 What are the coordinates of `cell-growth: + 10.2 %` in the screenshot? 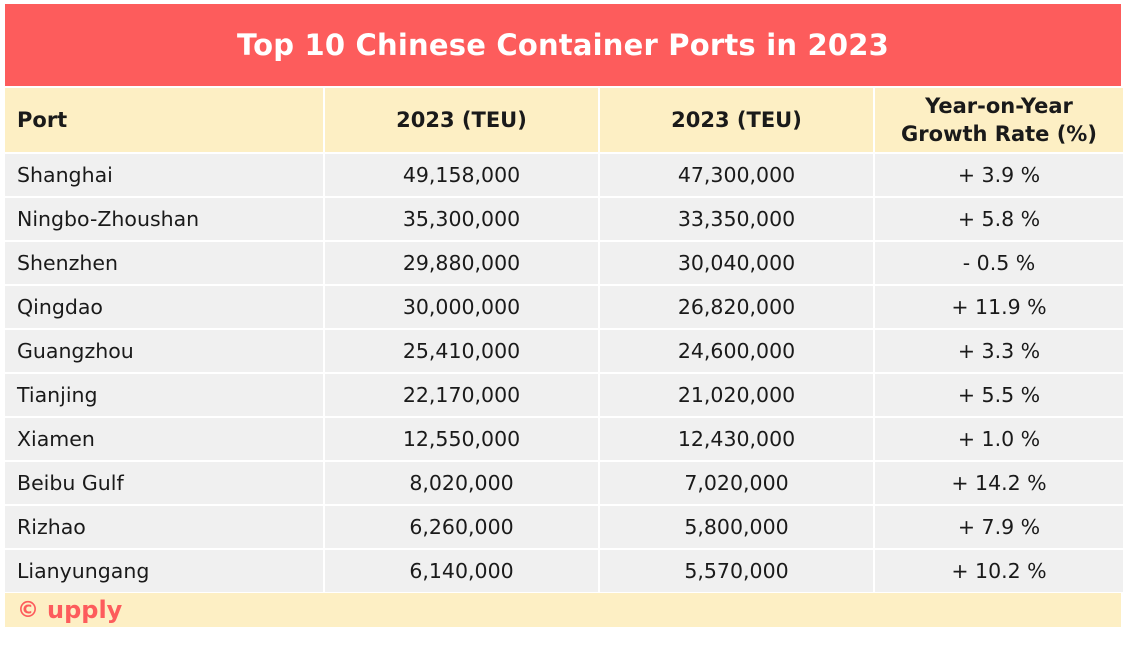 It's located at (999, 571).